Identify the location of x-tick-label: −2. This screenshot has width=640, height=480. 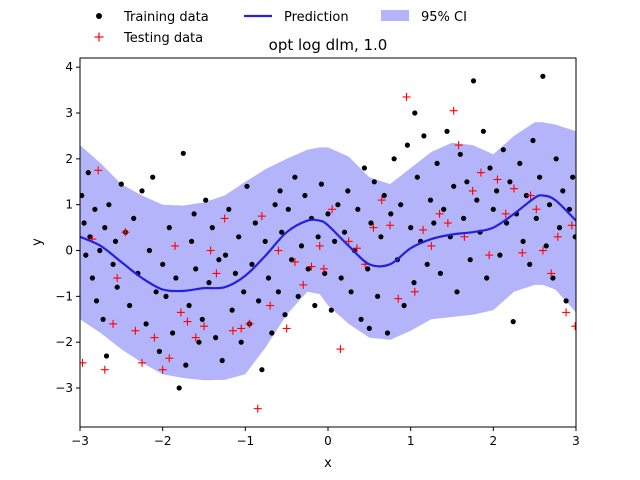
(163, 441).